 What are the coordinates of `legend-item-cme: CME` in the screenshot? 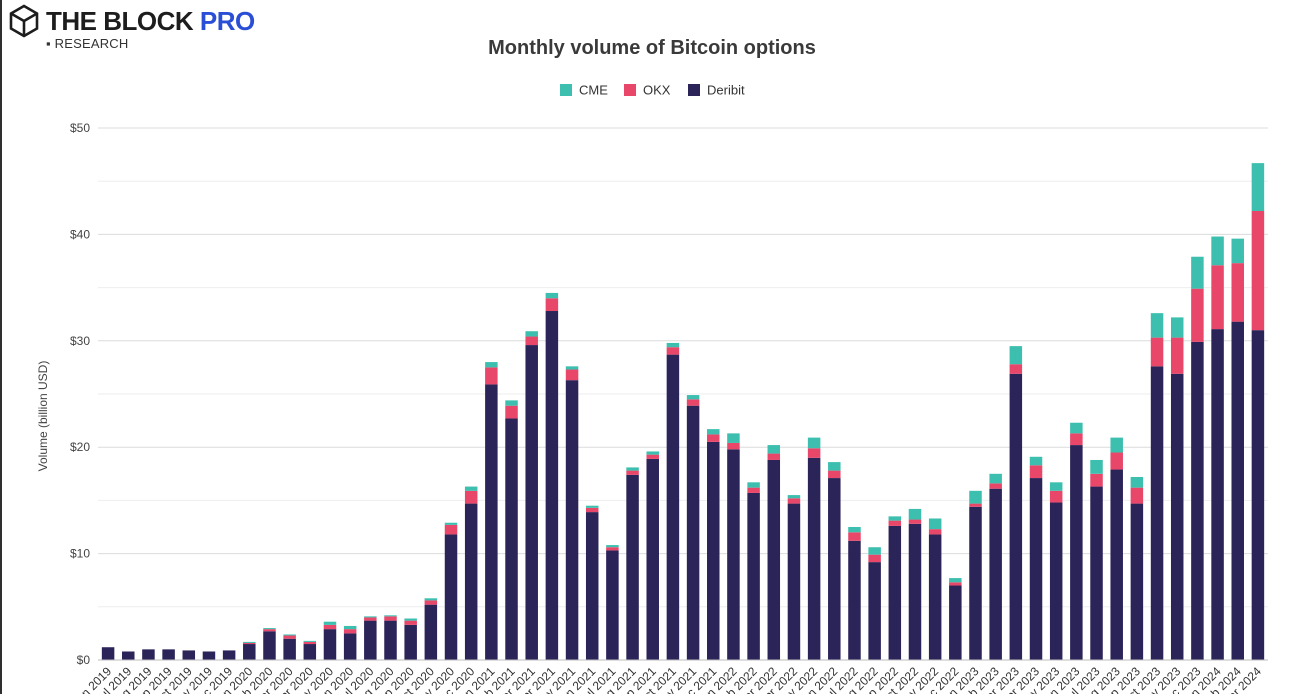 It's located at (584, 90).